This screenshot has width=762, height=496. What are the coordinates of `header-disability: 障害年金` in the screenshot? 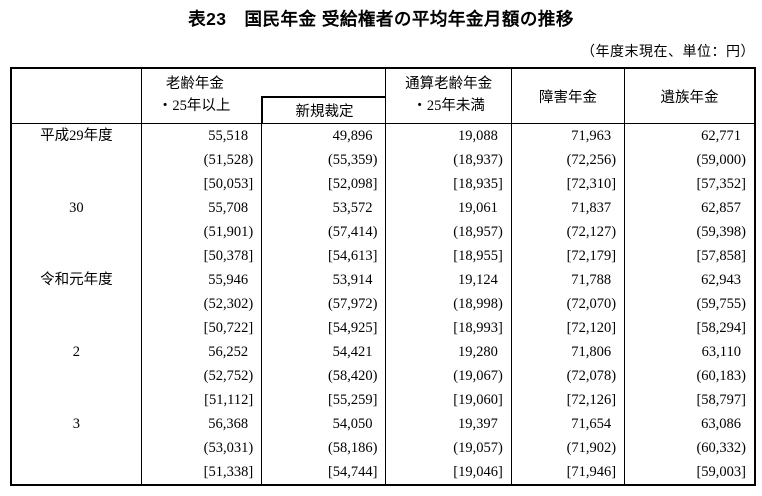 It's located at (568, 96).